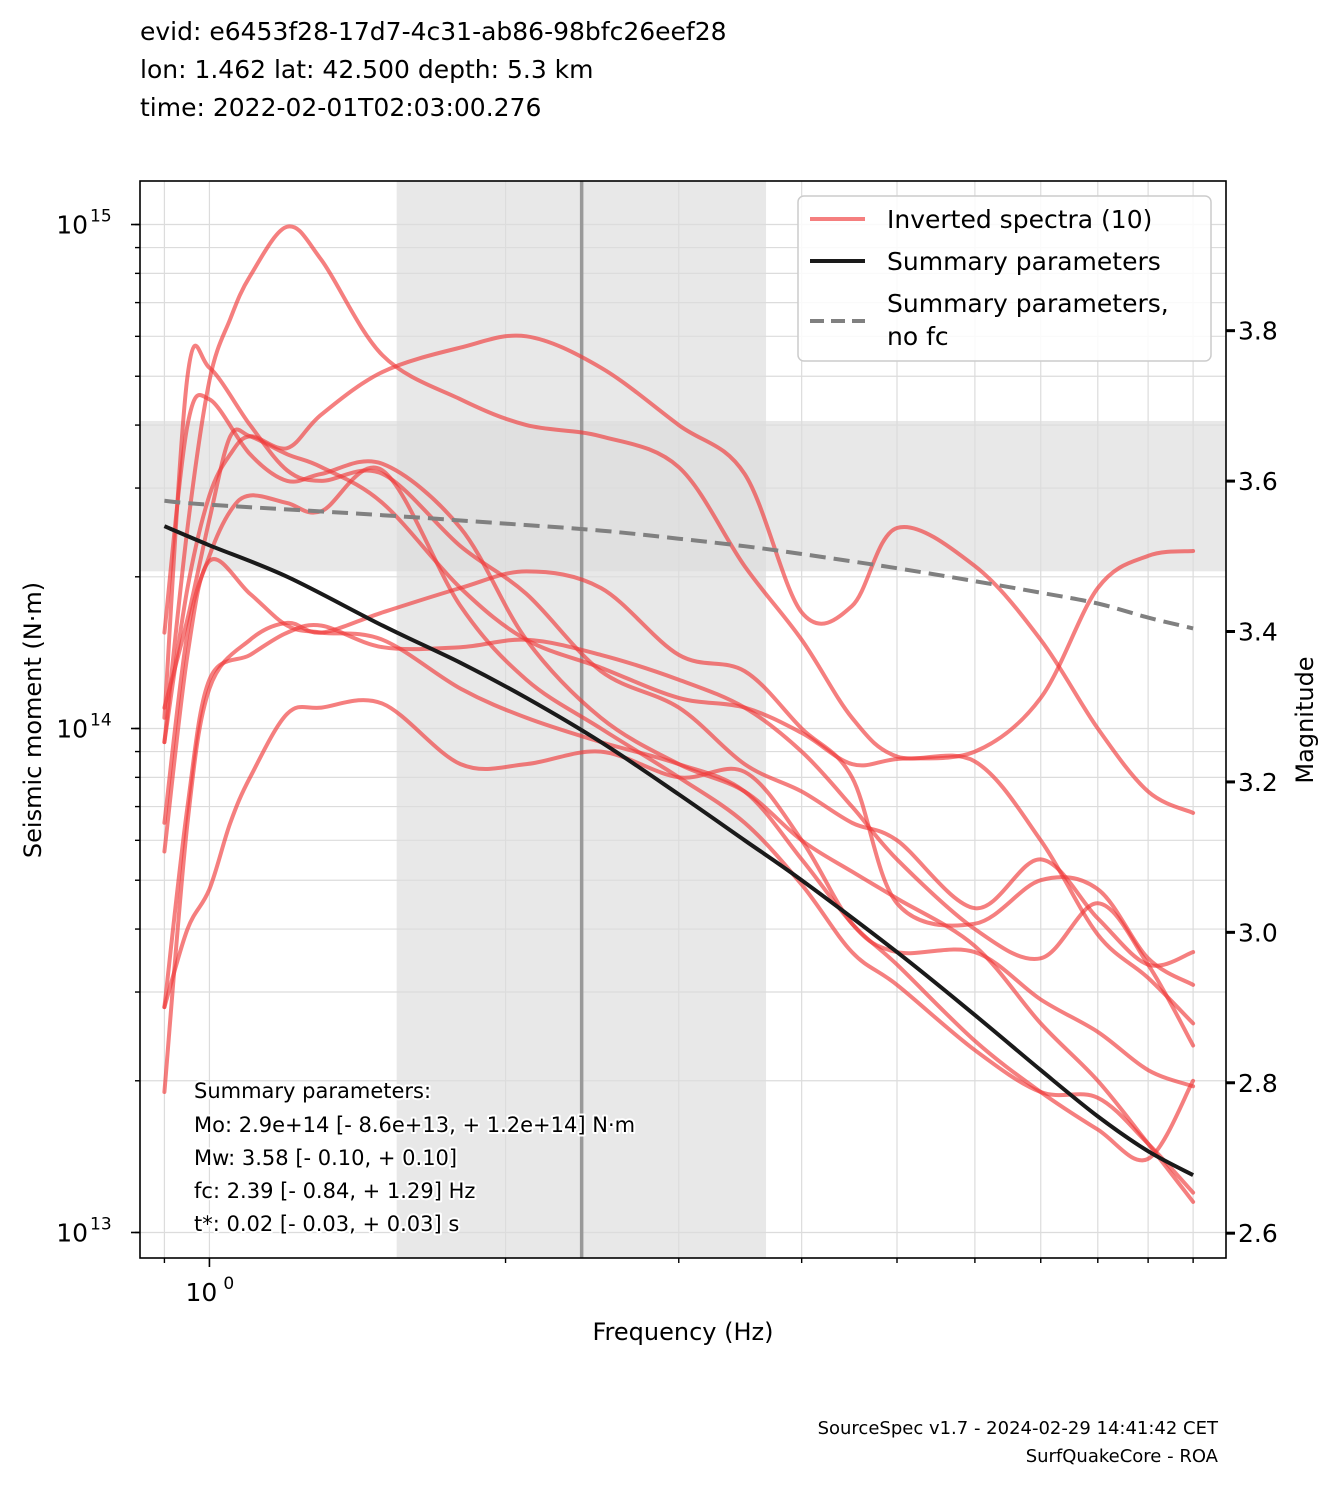 This screenshot has height=1489, width=1338. What do you see at coordinates (101, 1224) in the screenshot?
I see `y-tick-label-exponent: 13` at bounding box center [101, 1224].